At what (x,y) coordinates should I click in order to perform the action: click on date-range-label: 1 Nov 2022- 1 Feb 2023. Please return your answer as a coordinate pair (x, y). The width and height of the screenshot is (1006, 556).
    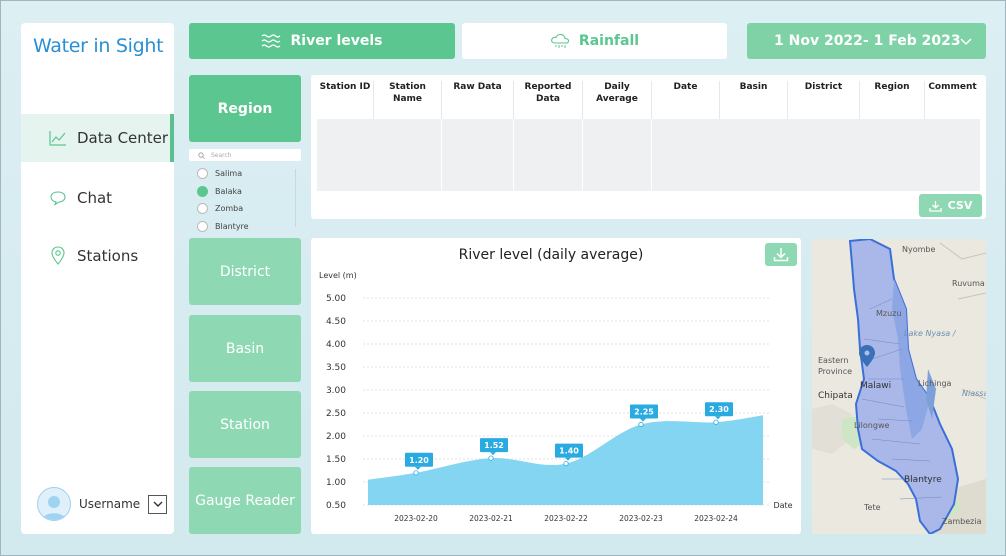
    Looking at the image, I should click on (867, 41).